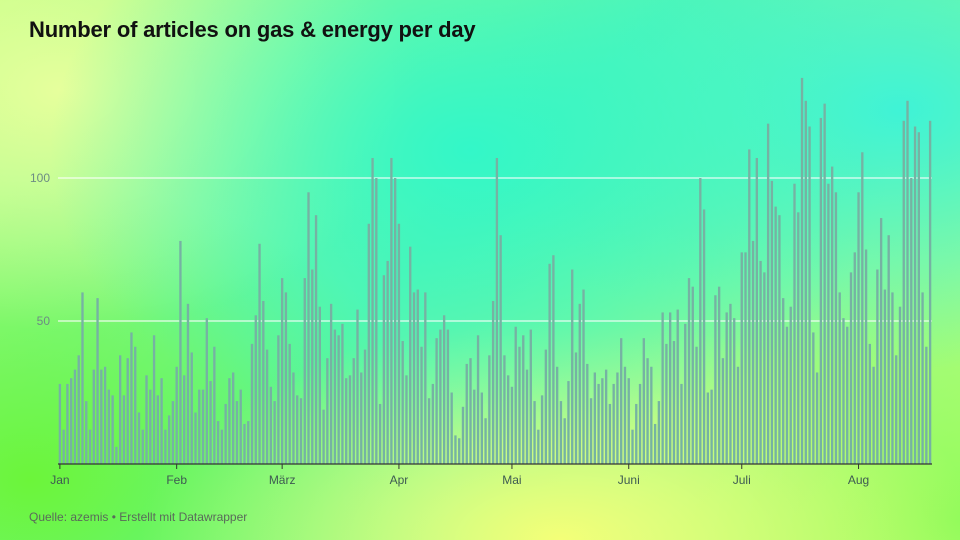 This screenshot has width=960, height=540. I want to click on x-tick-label: Mai, so click(511, 480).